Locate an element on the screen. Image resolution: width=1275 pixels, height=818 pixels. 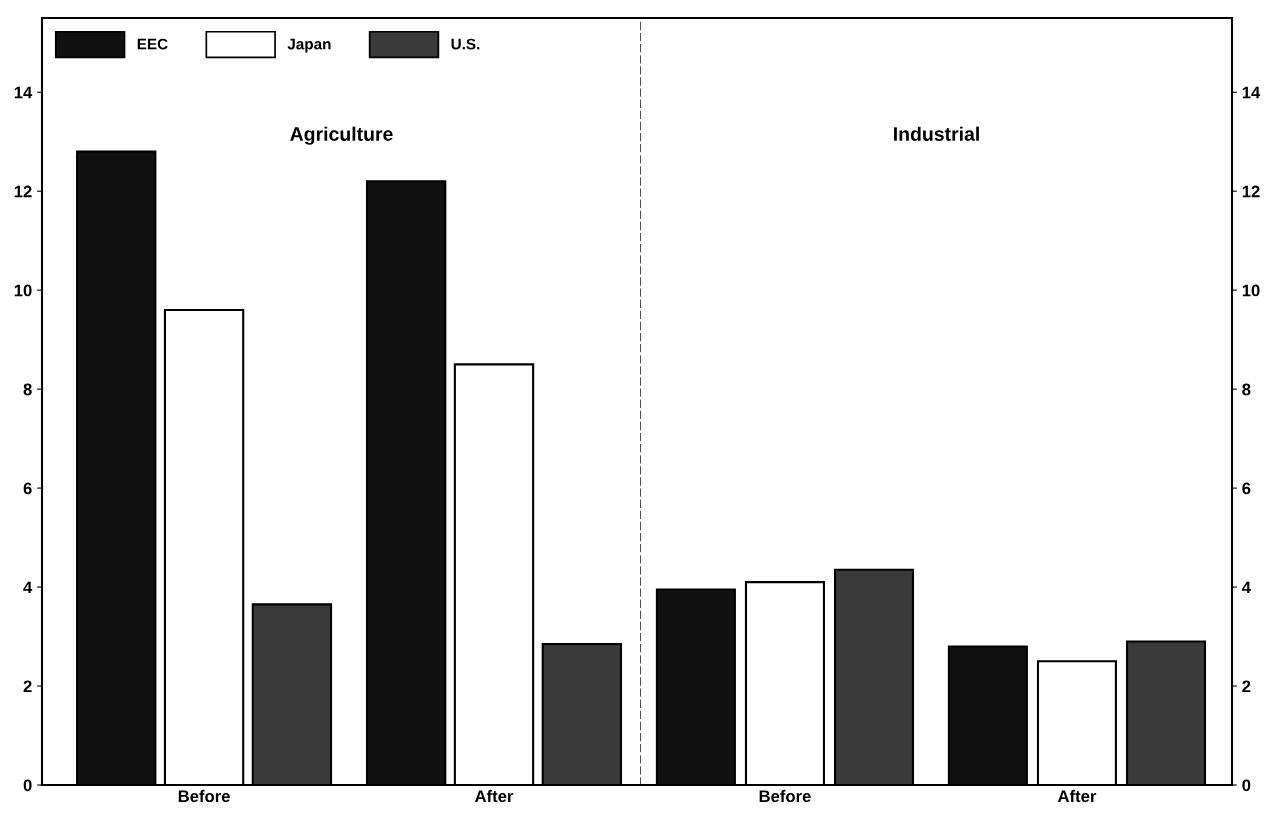
legend-label: EEC is located at coordinates (152, 44).